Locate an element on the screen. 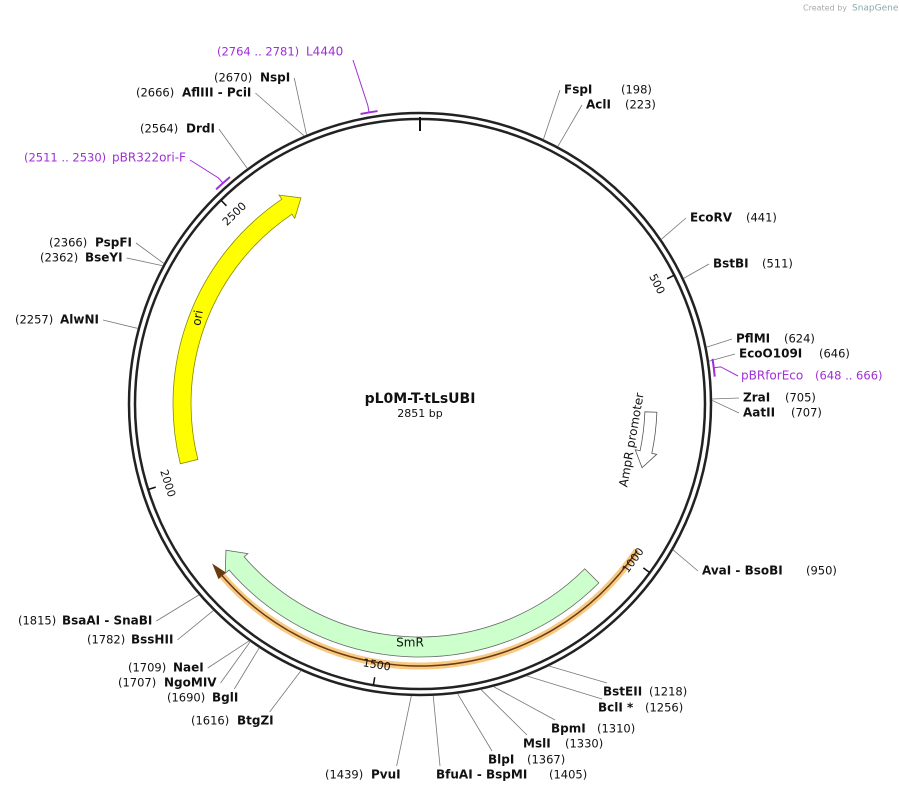 The width and height of the screenshot is (900, 793). site-position: (2666) is located at coordinates (155, 93).